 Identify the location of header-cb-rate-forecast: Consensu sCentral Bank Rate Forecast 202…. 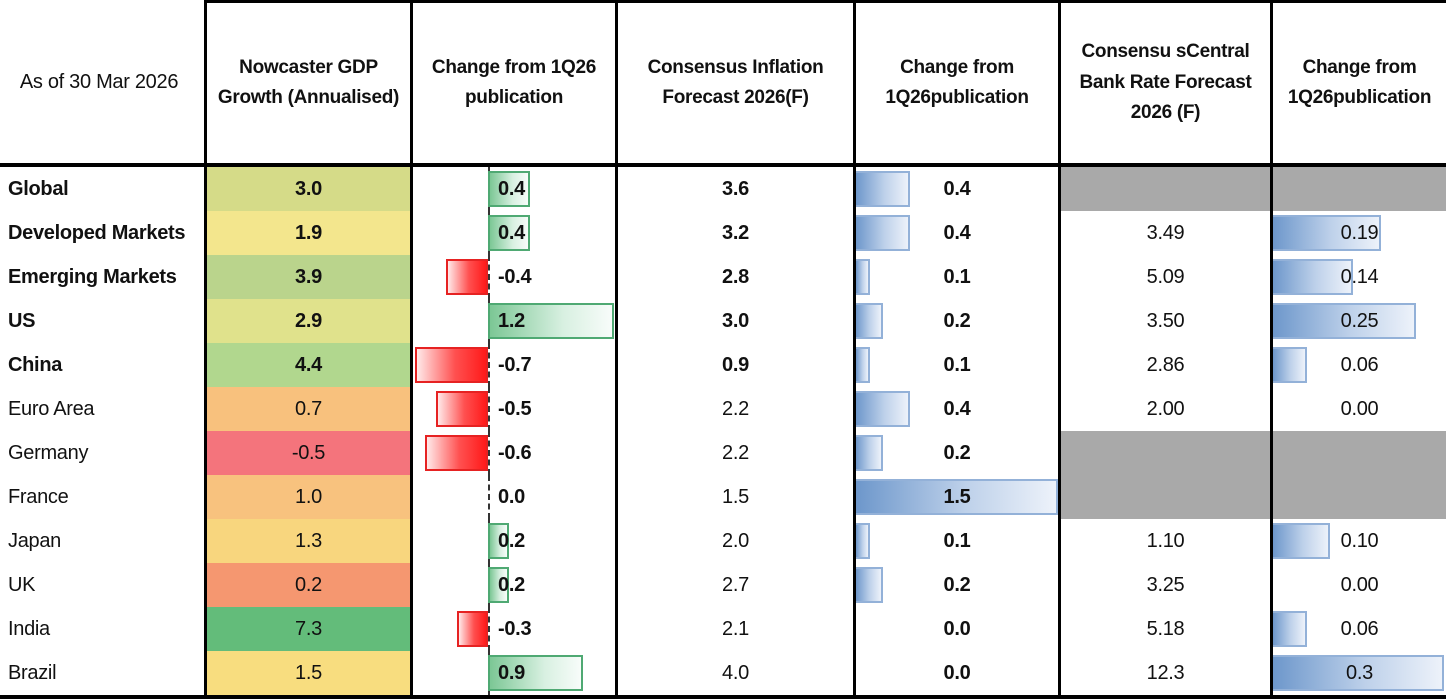
(1164, 81).